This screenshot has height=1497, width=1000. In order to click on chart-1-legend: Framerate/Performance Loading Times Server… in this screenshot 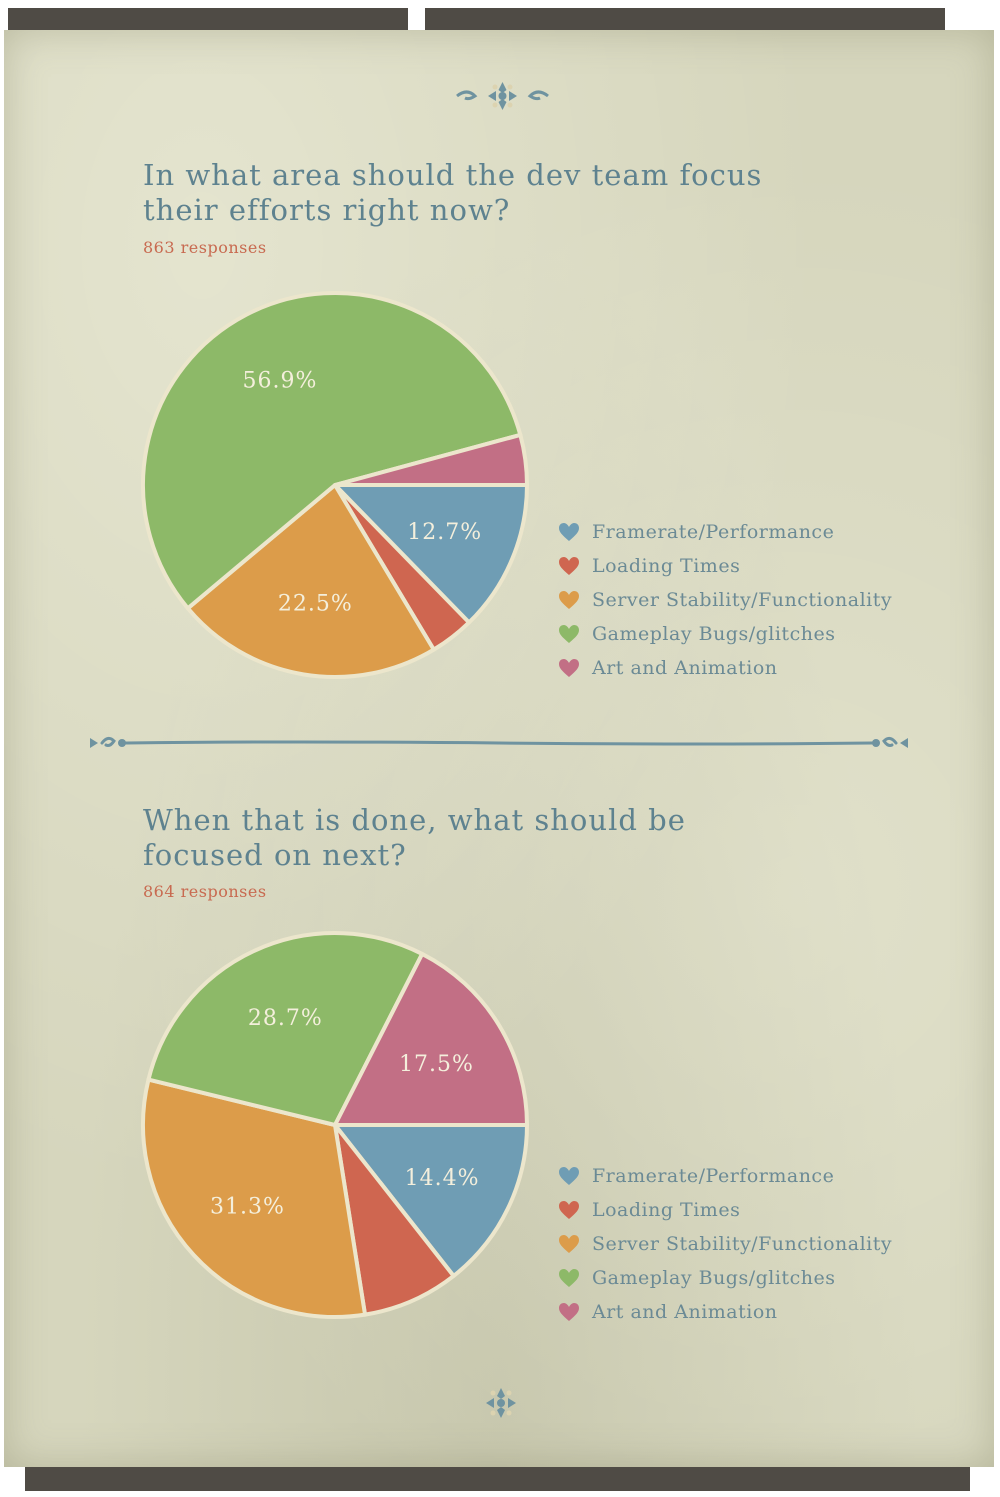, I will do `click(725, 600)`.